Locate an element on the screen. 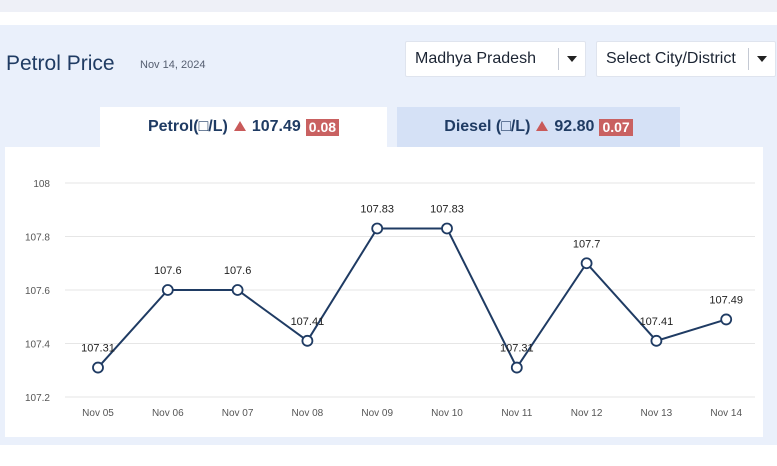  x-tick-label: Nov 09 is located at coordinates (377, 413).